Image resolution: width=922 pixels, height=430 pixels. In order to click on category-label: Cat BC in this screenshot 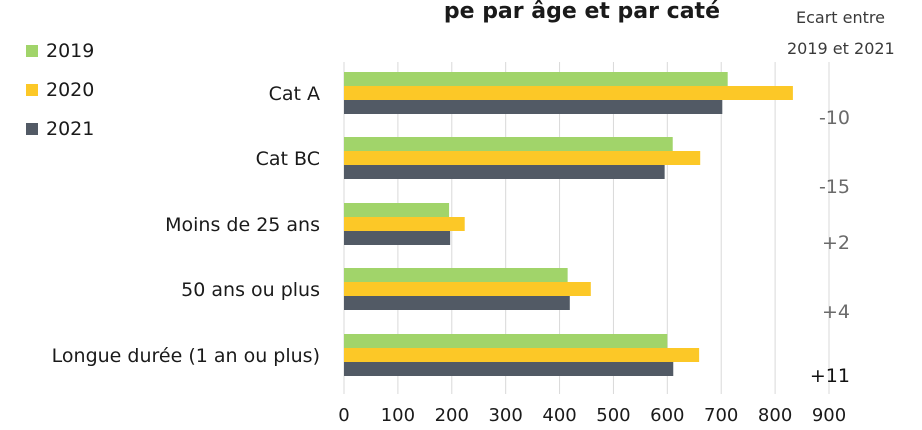, I will do `click(288, 159)`.